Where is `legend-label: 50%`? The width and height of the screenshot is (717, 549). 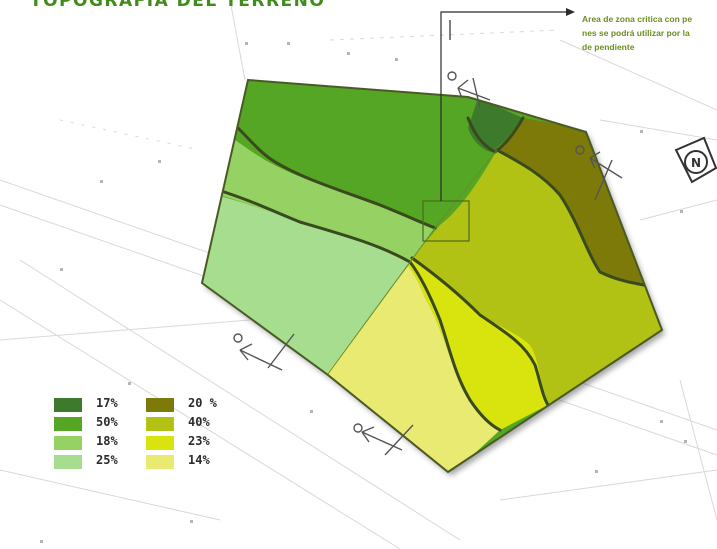 legend-label: 50% is located at coordinates (107, 422).